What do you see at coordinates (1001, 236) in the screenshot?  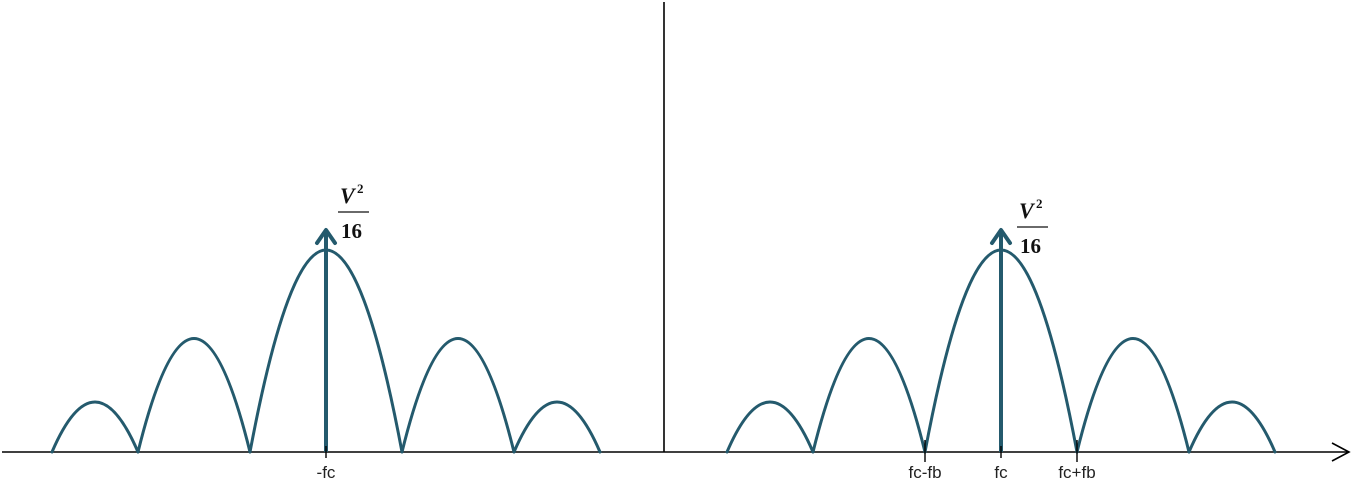 I see `right-impulse-arrowhead` at bounding box center [1001, 236].